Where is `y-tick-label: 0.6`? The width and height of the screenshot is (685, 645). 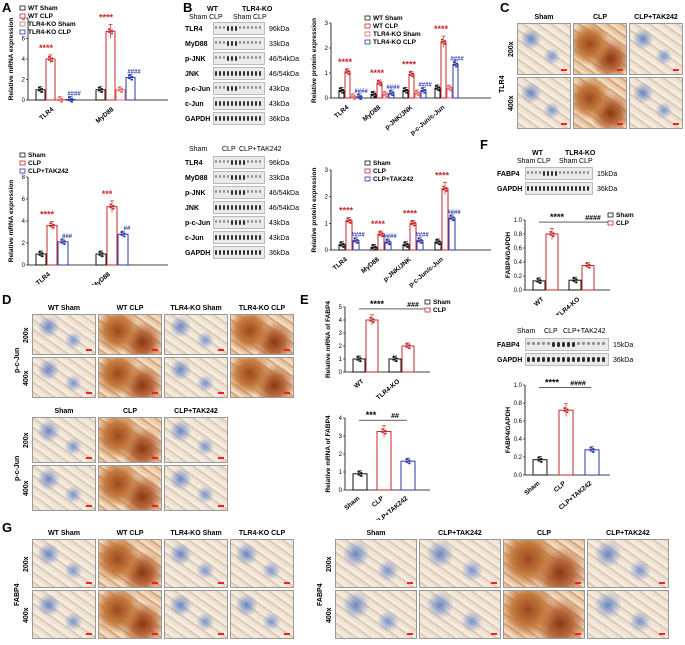
y-tick-label: 0.6 is located at coordinates (518, 249).